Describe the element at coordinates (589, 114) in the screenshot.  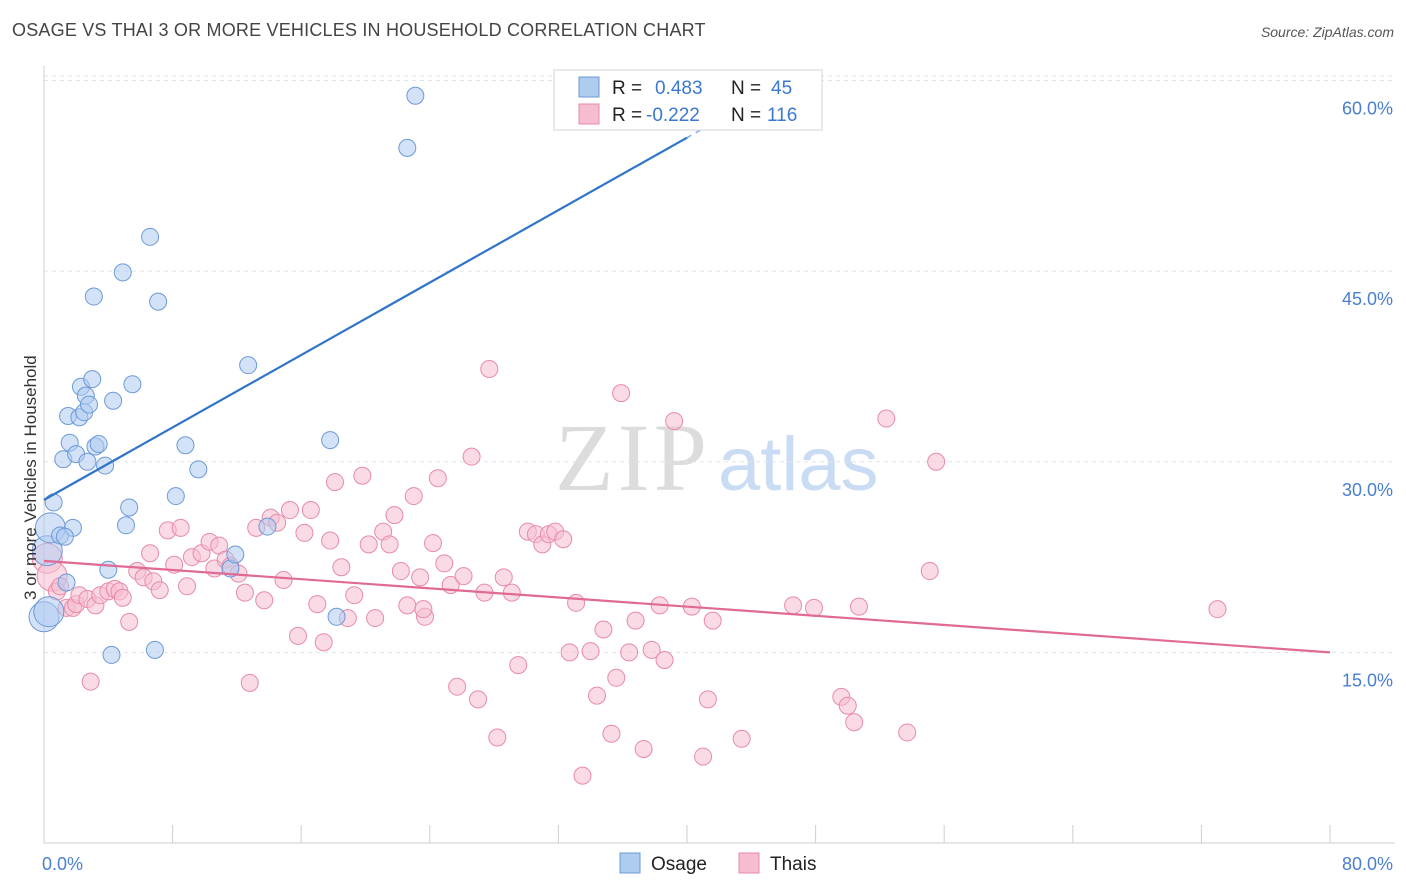
I see `legend-thais-swatch` at that location.